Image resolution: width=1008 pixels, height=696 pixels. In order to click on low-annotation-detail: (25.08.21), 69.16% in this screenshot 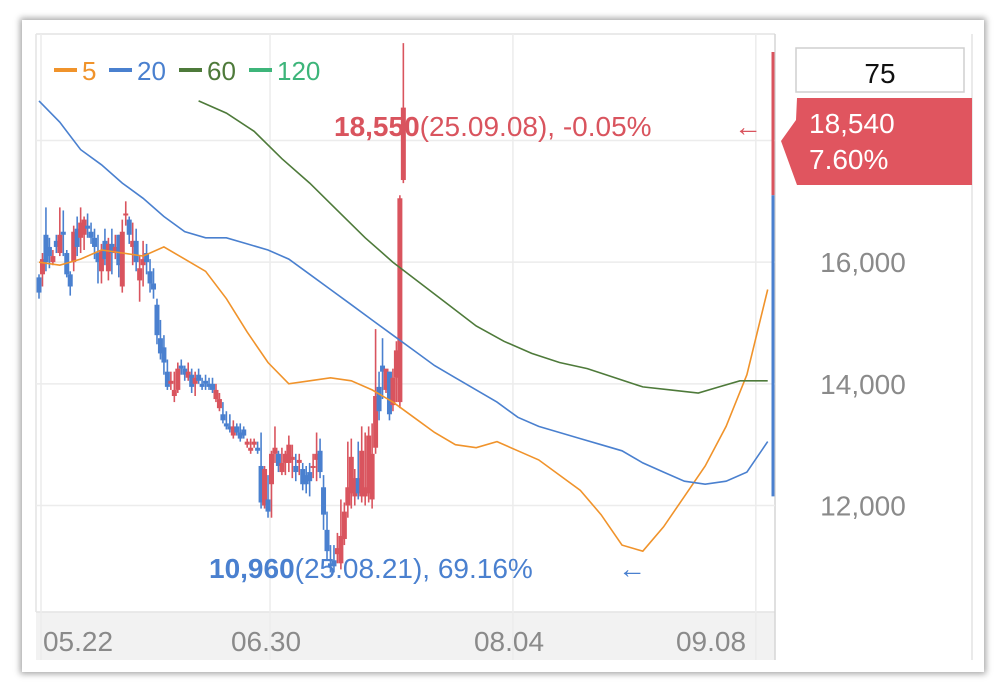, I will do `click(414, 568)`.